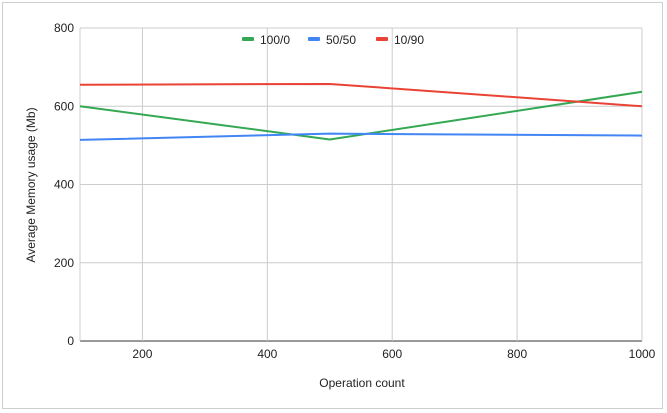 The height and width of the screenshot is (413, 667). What do you see at coordinates (64, 263) in the screenshot?
I see `y-tick-label: 200` at bounding box center [64, 263].